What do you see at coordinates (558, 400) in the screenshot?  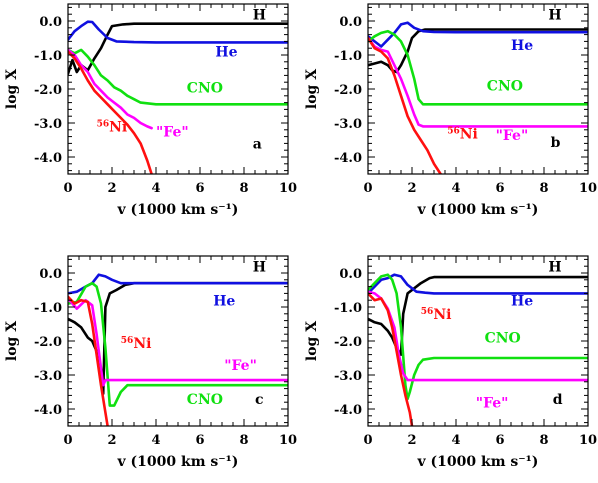 I see `series-annotation: d` at bounding box center [558, 400].